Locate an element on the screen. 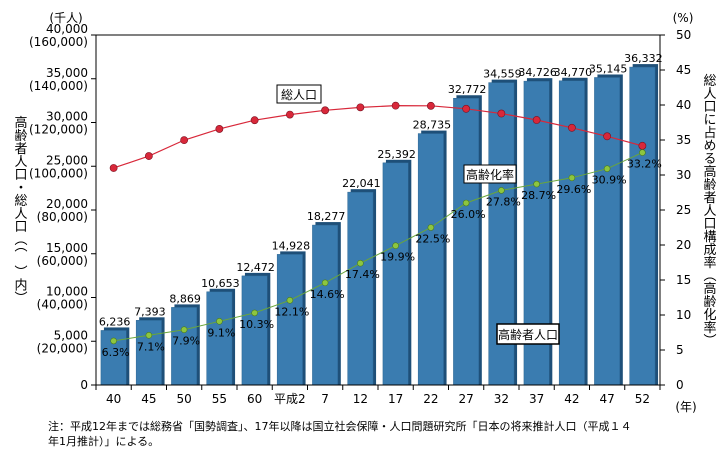 The height and width of the screenshot is (460, 727). x-tick-label: 42 is located at coordinates (571, 399).